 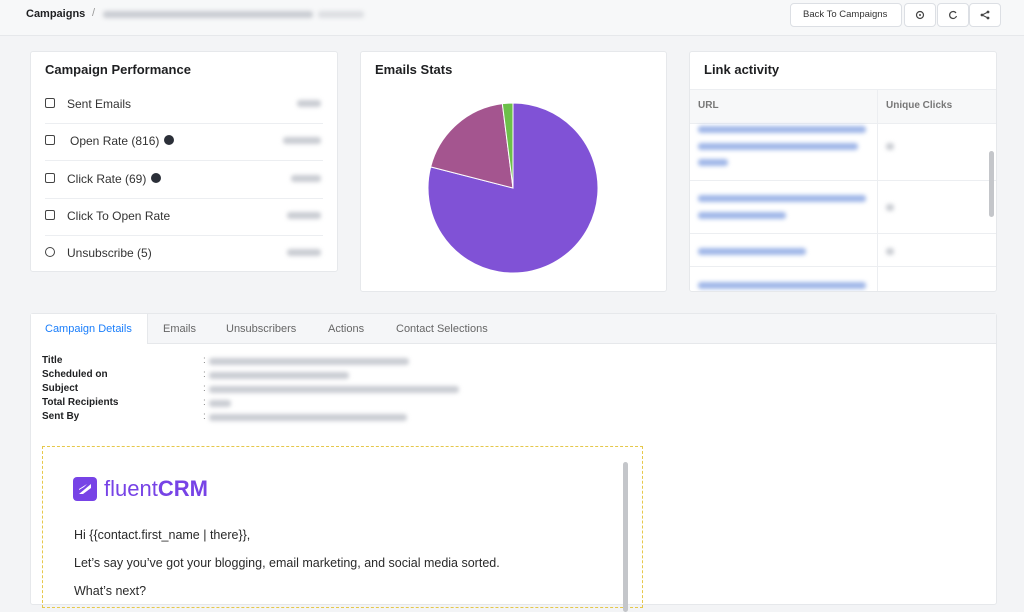 I want to click on logo-icon, so click(x=85, y=489).